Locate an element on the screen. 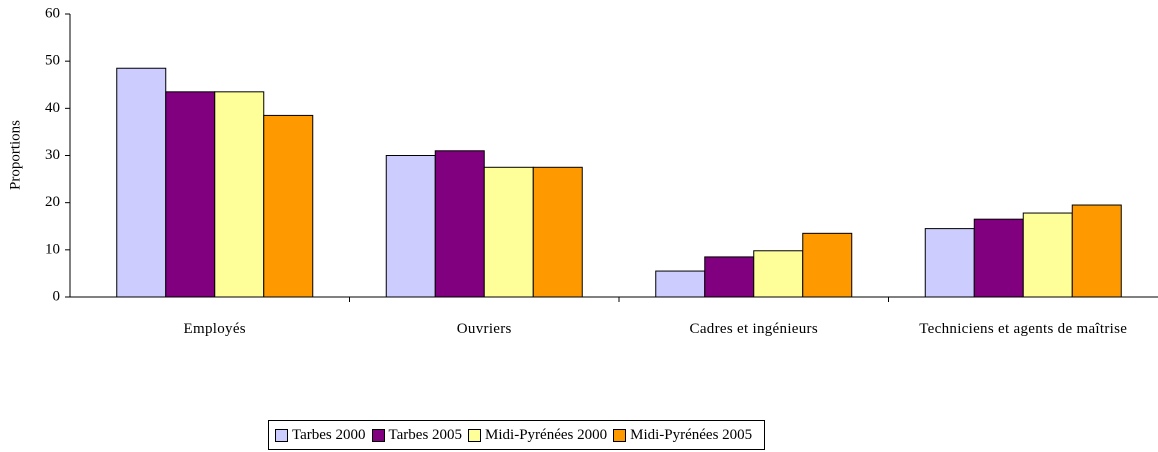 Image resolution: width=1158 pixels, height=452 pixels. y-tick-label: 60 is located at coordinates (52, 13).